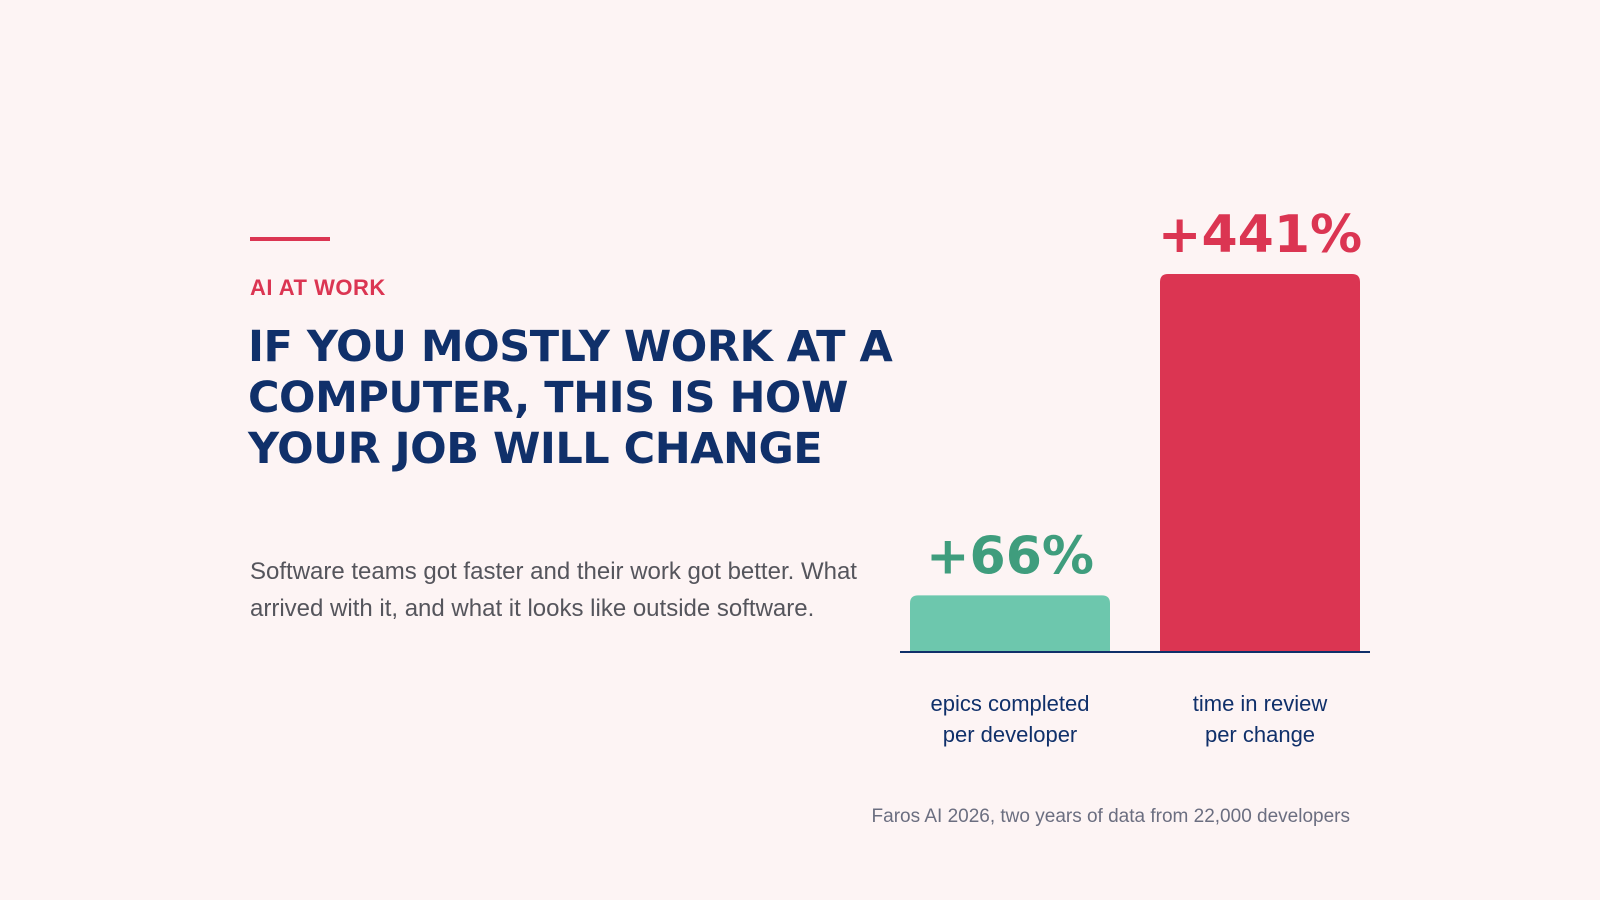 The width and height of the screenshot is (1600, 900). What do you see at coordinates (1010, 734) in the screenshot?
I see `category-label-epics-line-2: per developer` at bounding box center [1010, 734].